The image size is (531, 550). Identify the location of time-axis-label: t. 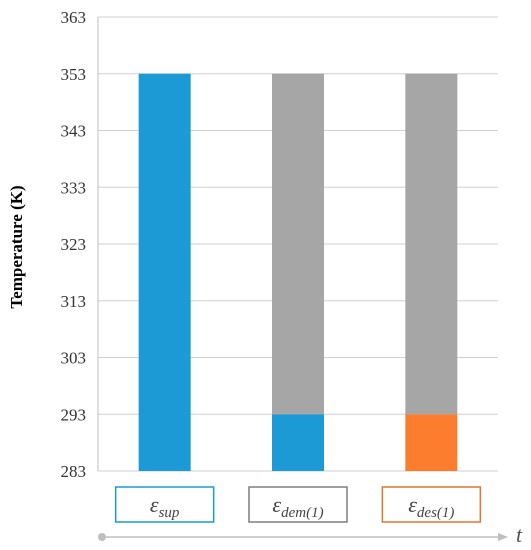
(519, 534).